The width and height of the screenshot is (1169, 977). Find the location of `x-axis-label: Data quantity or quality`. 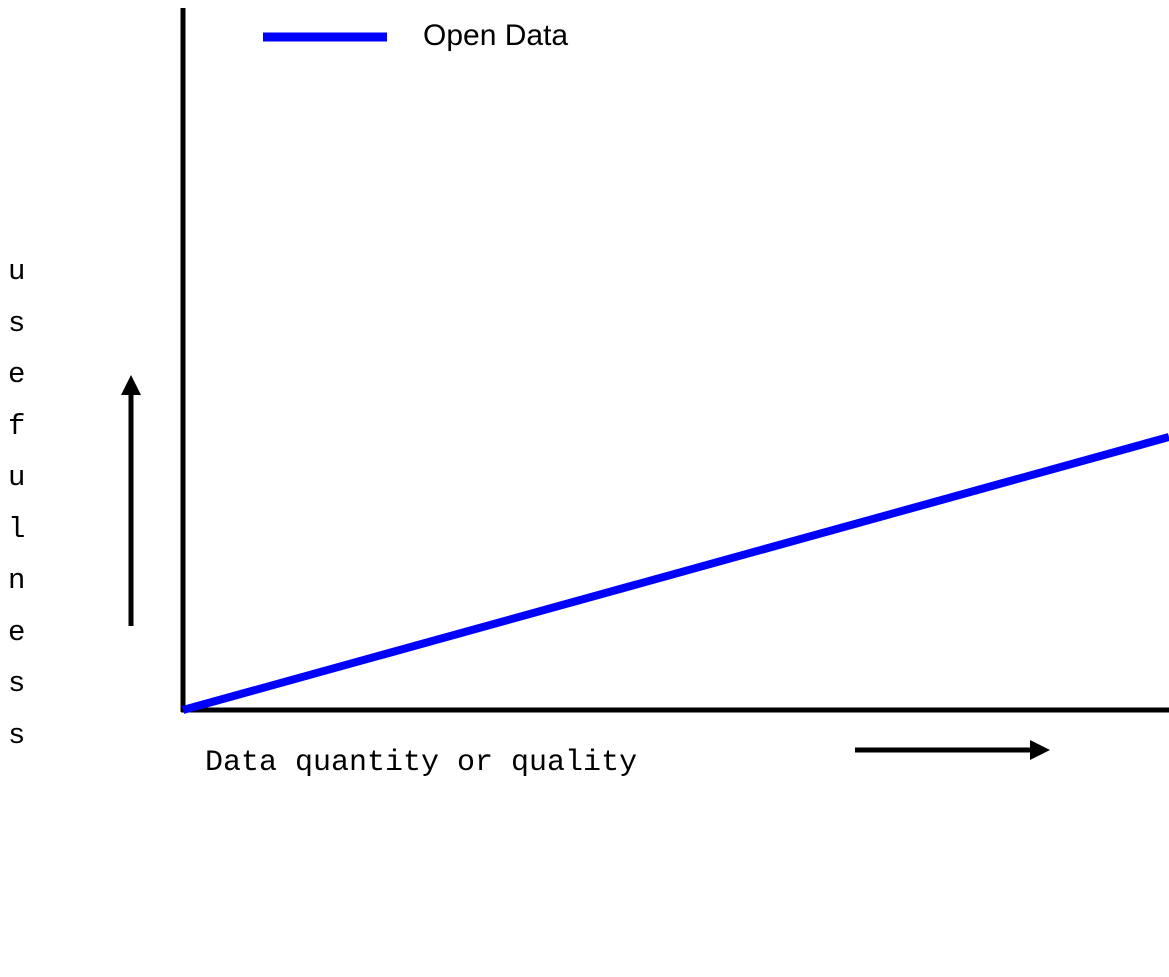

x-axis-label: Data quantity or quality is located at coordinates (421, 763).